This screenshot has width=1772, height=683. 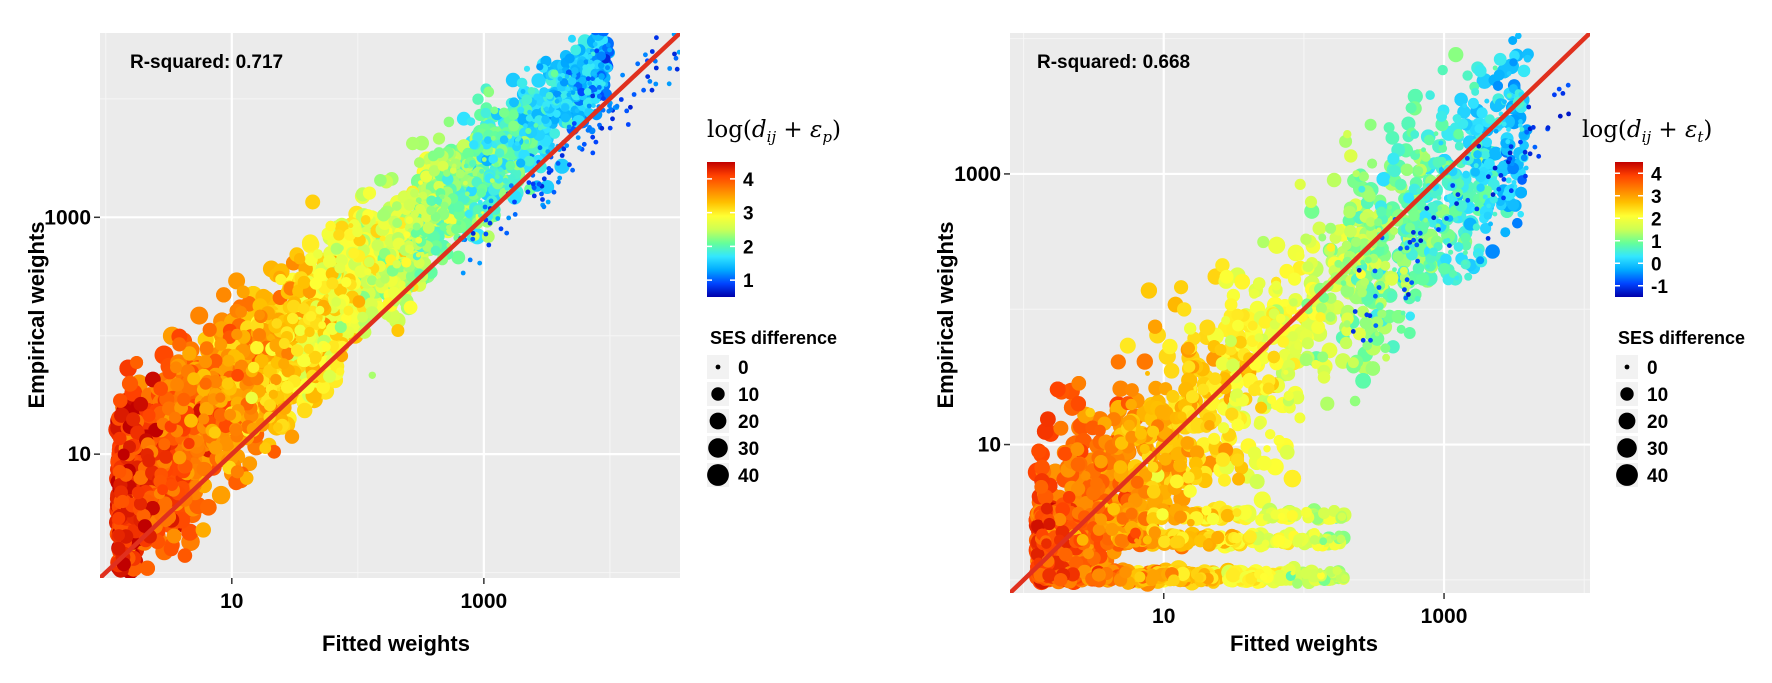 What do you see at coordinates (396, 643) in the screenshot?
I see `left-x-axis-label: Fitted weights` at bounding box center [396, 643].